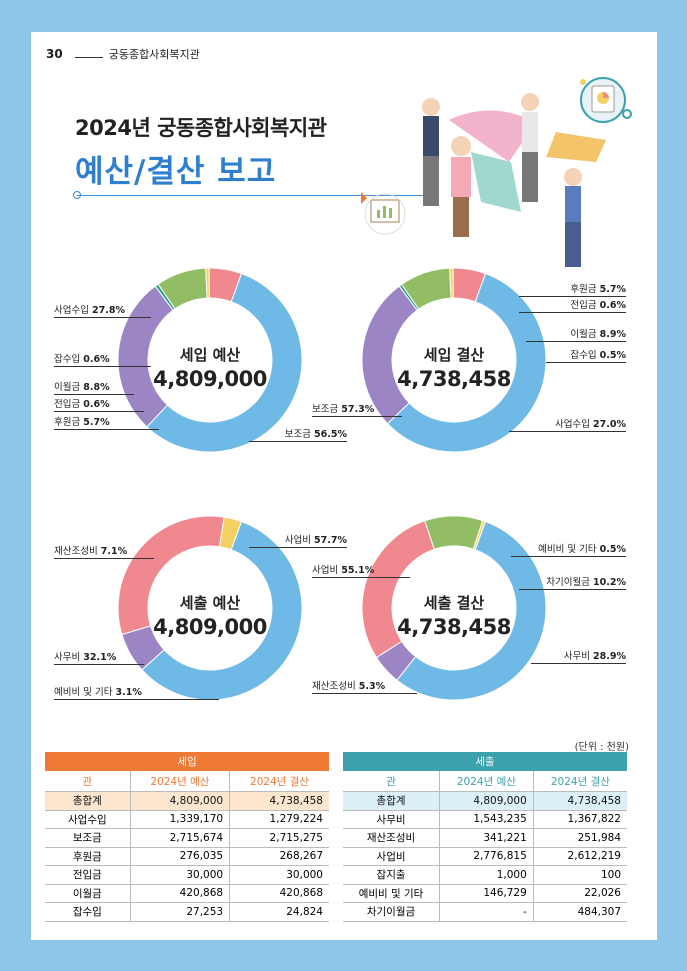 The image size is (687, 971). Describe the element at coordinates (88, 54) in the screenshot. I see `header-rule` at that location.